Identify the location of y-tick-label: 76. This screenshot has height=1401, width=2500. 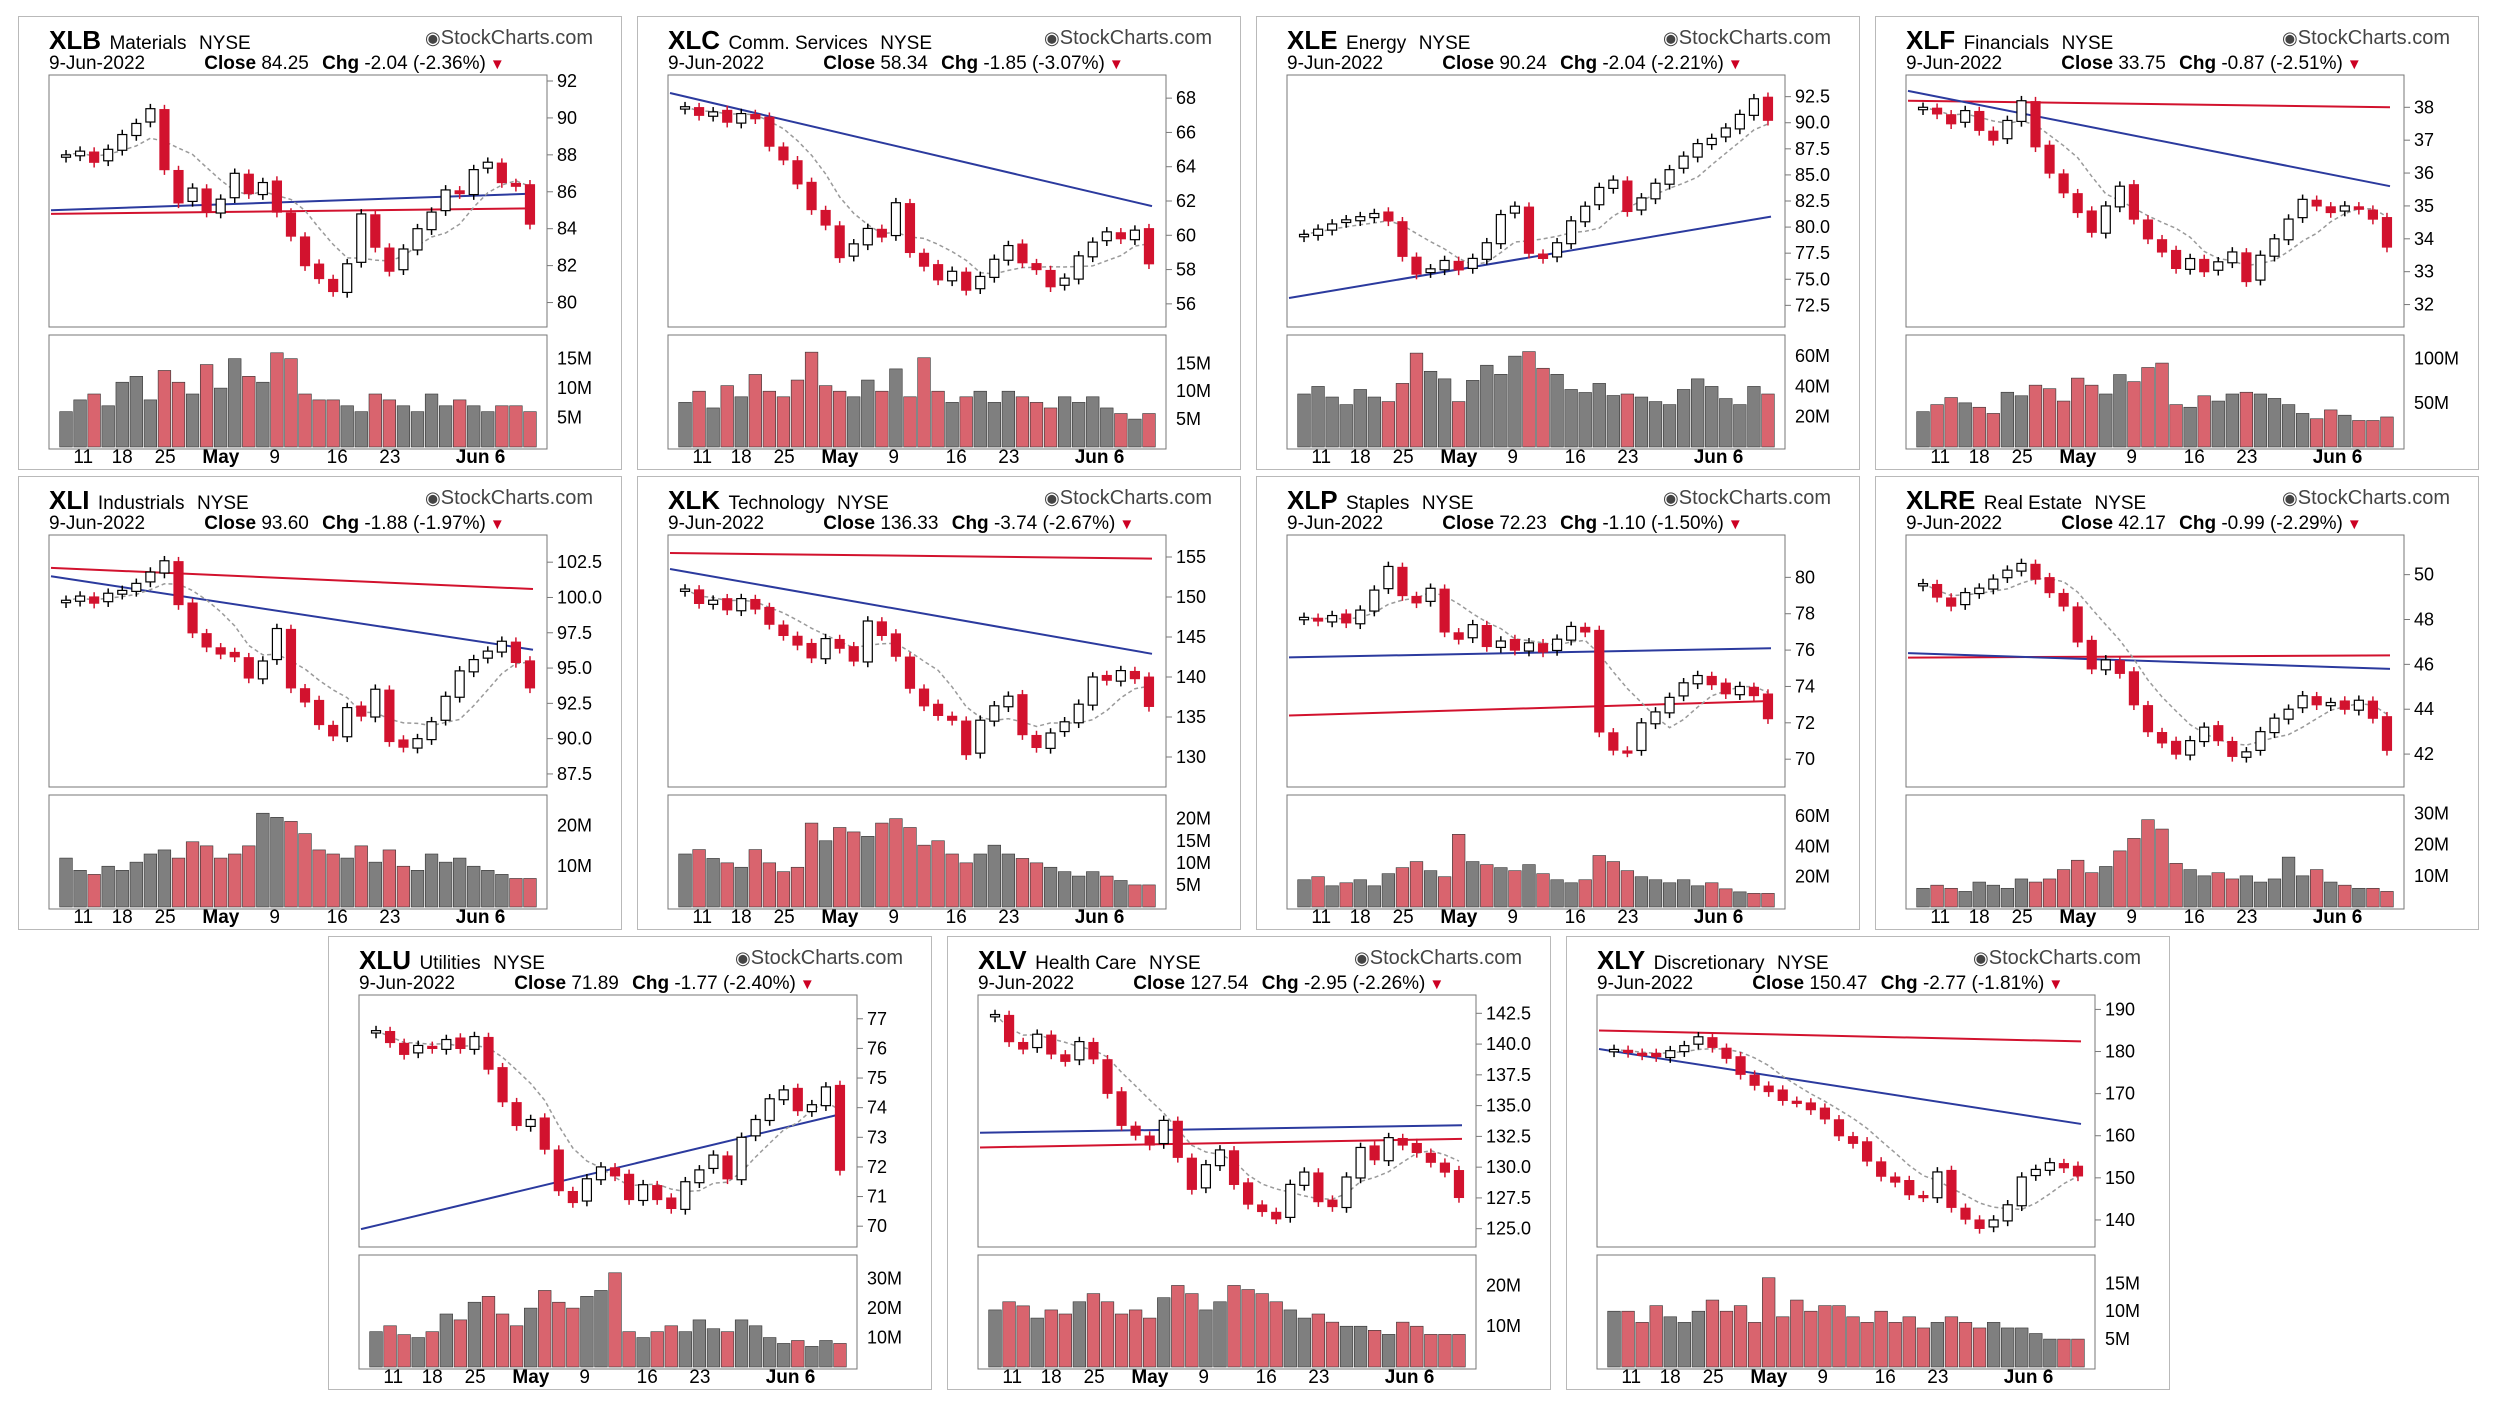
(1805, 650).